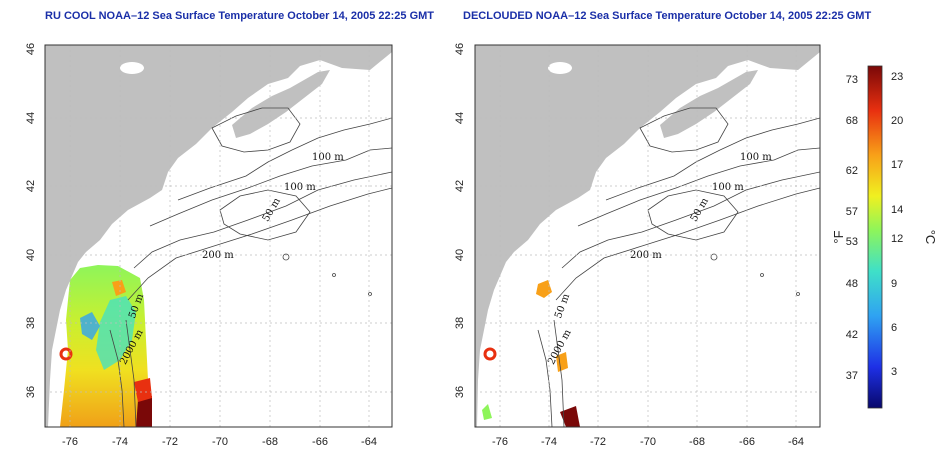  What do you see at coordinates (852, 284) in the screenshot?
I see `colorbar-f-tick: 48` at bounding box center [852, 284].